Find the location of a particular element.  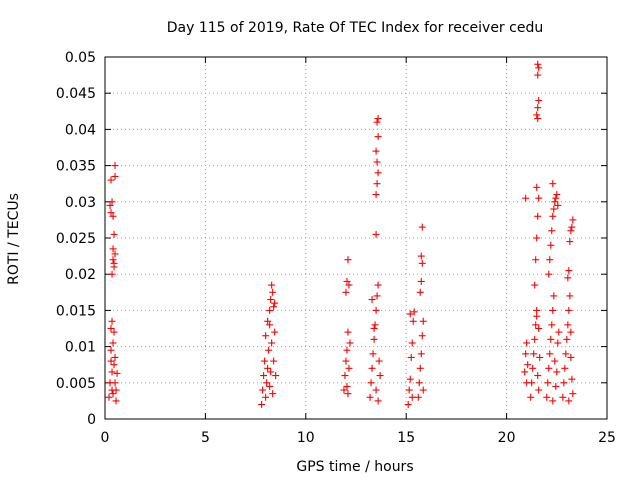

x-tick-label: 15 is located at coordinates (406, 438).